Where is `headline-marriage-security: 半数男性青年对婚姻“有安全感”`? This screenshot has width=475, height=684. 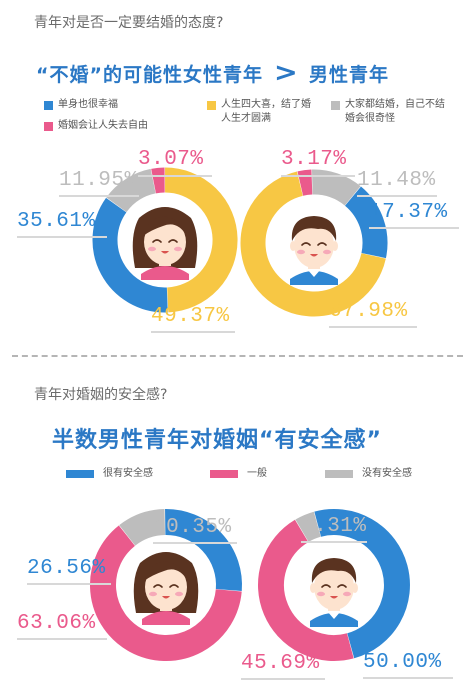 headline-marriage-security: 半数男性青年对婚姻“有安全感” is located at coordinates (217, 440).